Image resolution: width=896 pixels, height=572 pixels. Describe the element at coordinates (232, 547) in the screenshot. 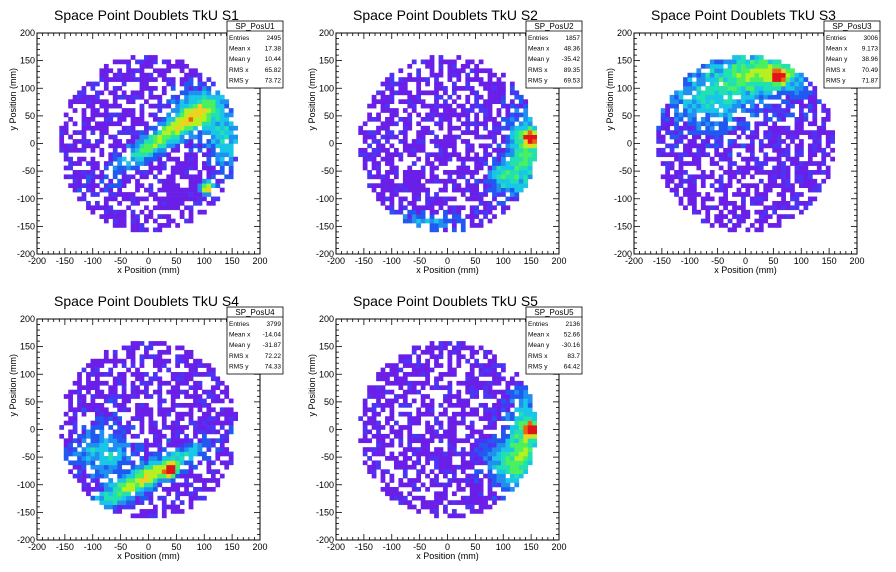

I see `x-tick-label: 150` at that location.